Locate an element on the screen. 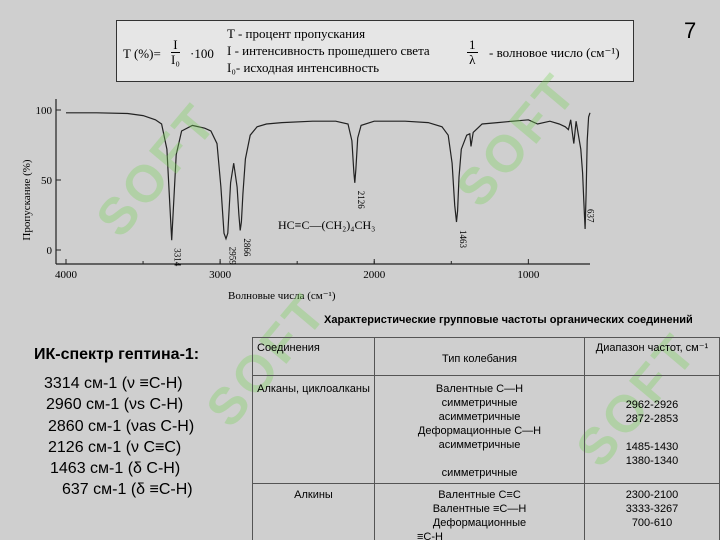 The width and height of the screenshot is (720, 540). peak-labels: 3314 2959 2866 2126 1463 637 is located at coordinates (384, 229).